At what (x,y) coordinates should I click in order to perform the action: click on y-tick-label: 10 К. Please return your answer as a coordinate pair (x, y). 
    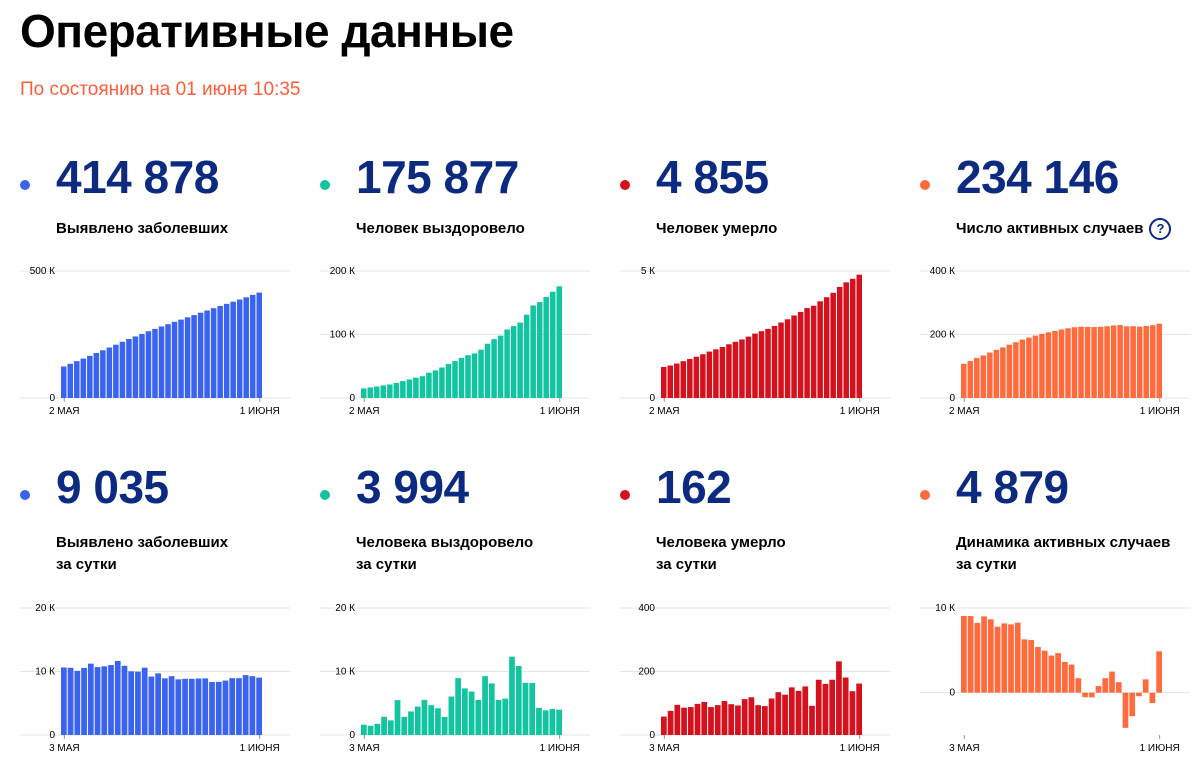
    Looking at the image, I should click on (945, 608).